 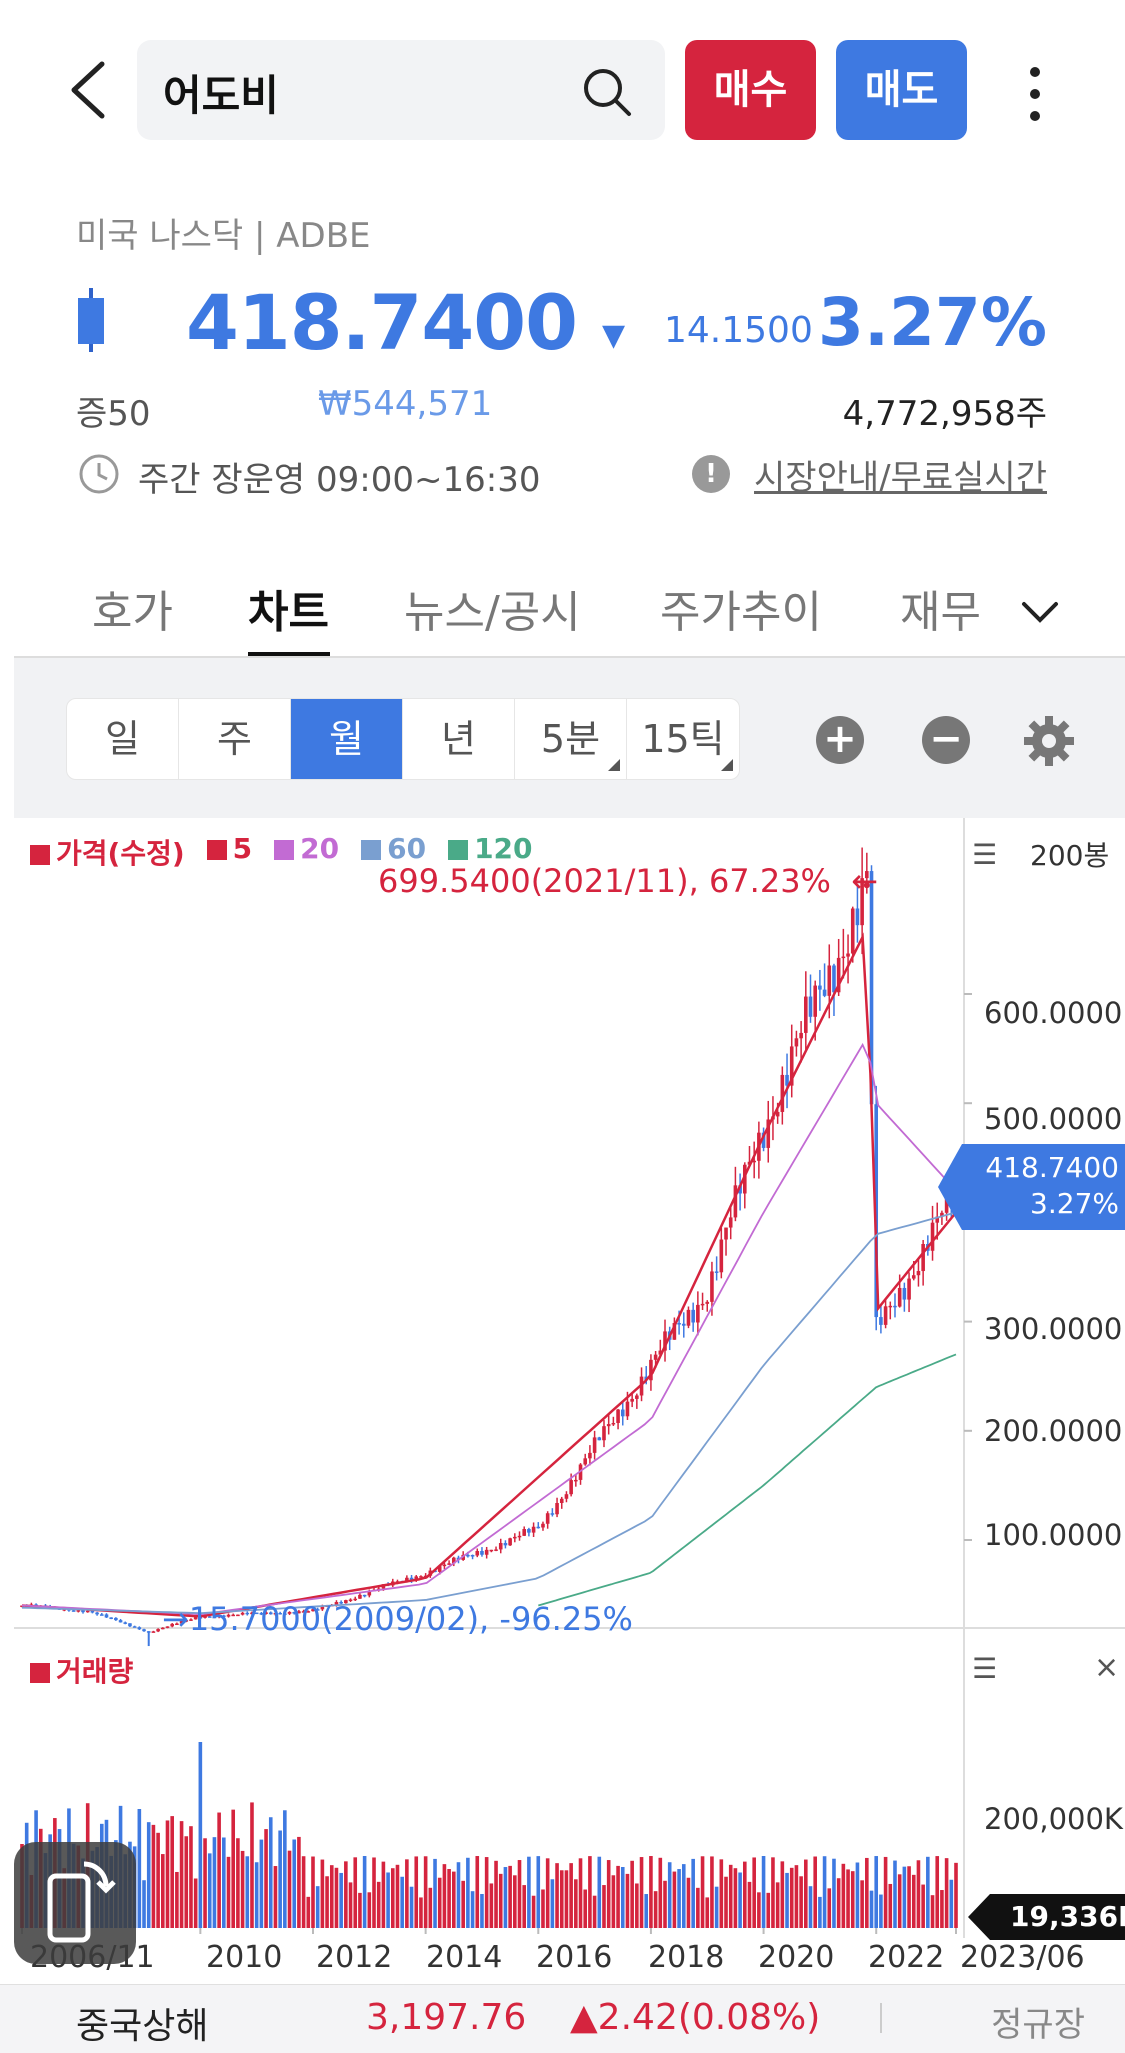 What do you see at coordinates (1031, 1187) in the screenshot?
I see `current-price-tag: 418.7400 3.27%` at bounding box center [1031, 1187].